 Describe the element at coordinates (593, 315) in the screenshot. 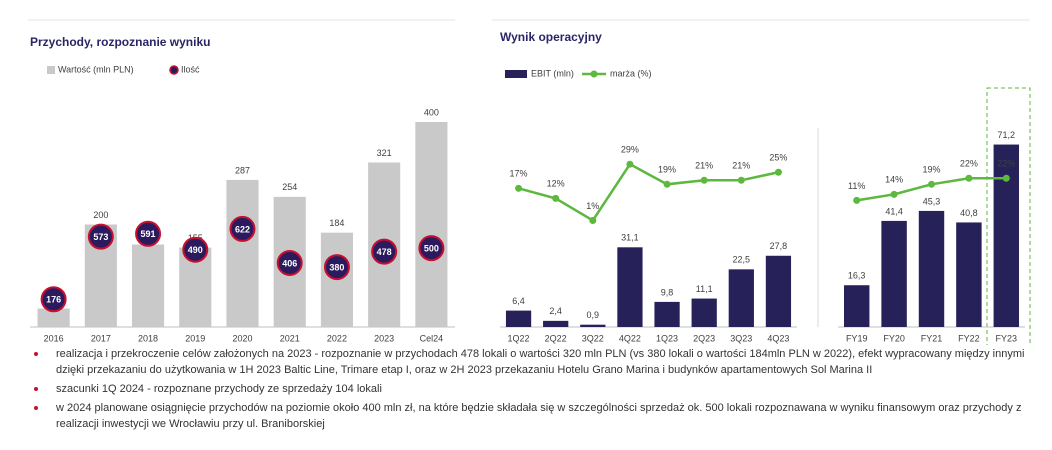

I see `data-label: 0,9` at that location.